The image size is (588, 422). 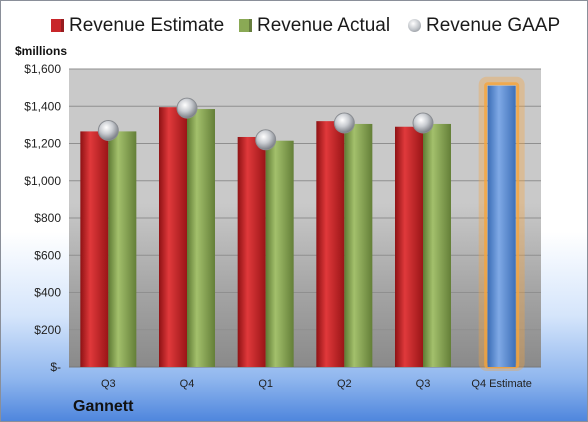 What do you see at coordinates (47, 218) in the screenshot?
I see `y-tick-label: $800` at bounding box center [47, 218].